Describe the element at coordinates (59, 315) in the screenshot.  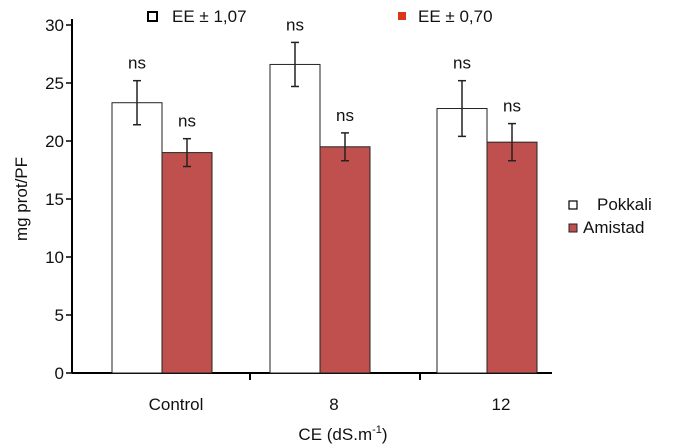
I see `y-tick-label: 5` at that location.